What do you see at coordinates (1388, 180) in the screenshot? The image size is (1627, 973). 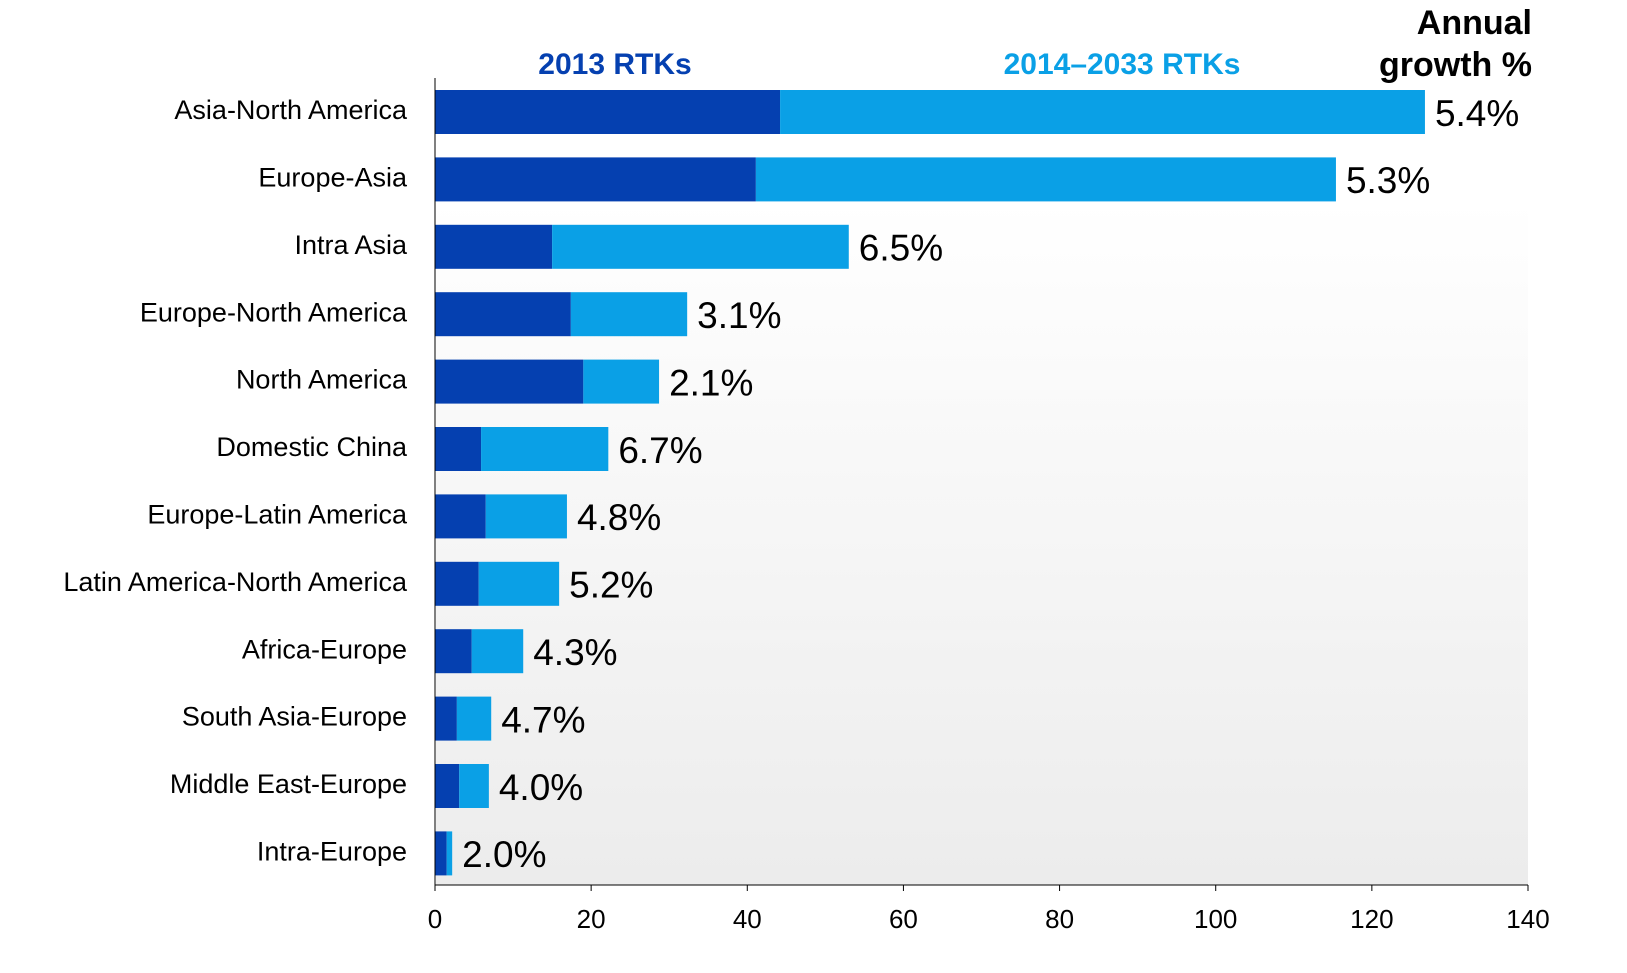 I see `growth-label: 5.3%` at bounding box center [1388, 180].